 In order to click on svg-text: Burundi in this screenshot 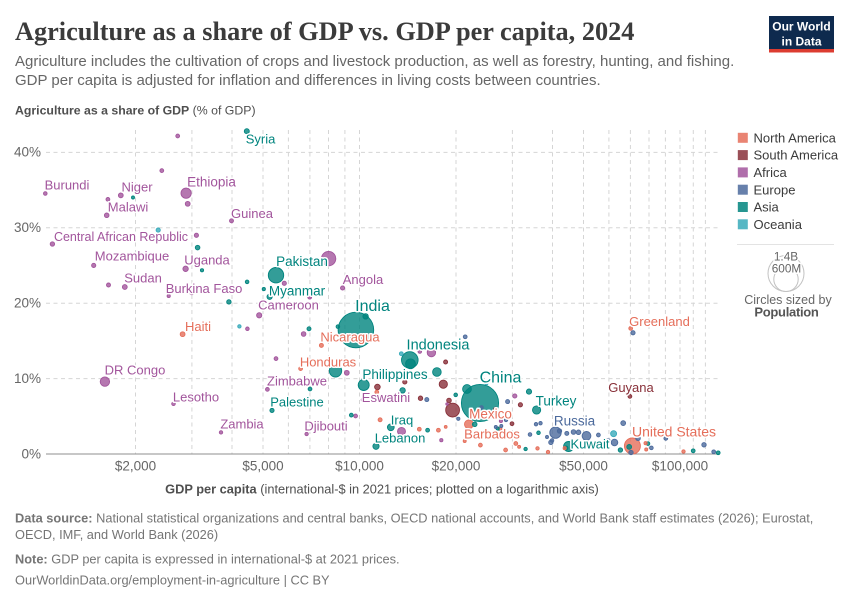, I will do `click(67, 185)`.